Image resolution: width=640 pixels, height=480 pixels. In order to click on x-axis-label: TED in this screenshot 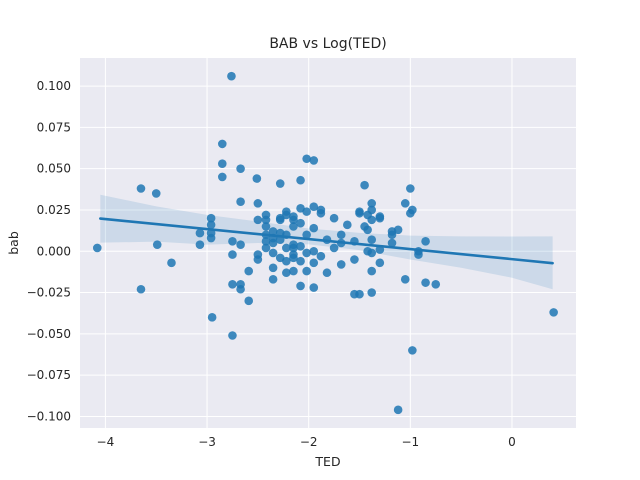, I will do `click(327, 461)`.